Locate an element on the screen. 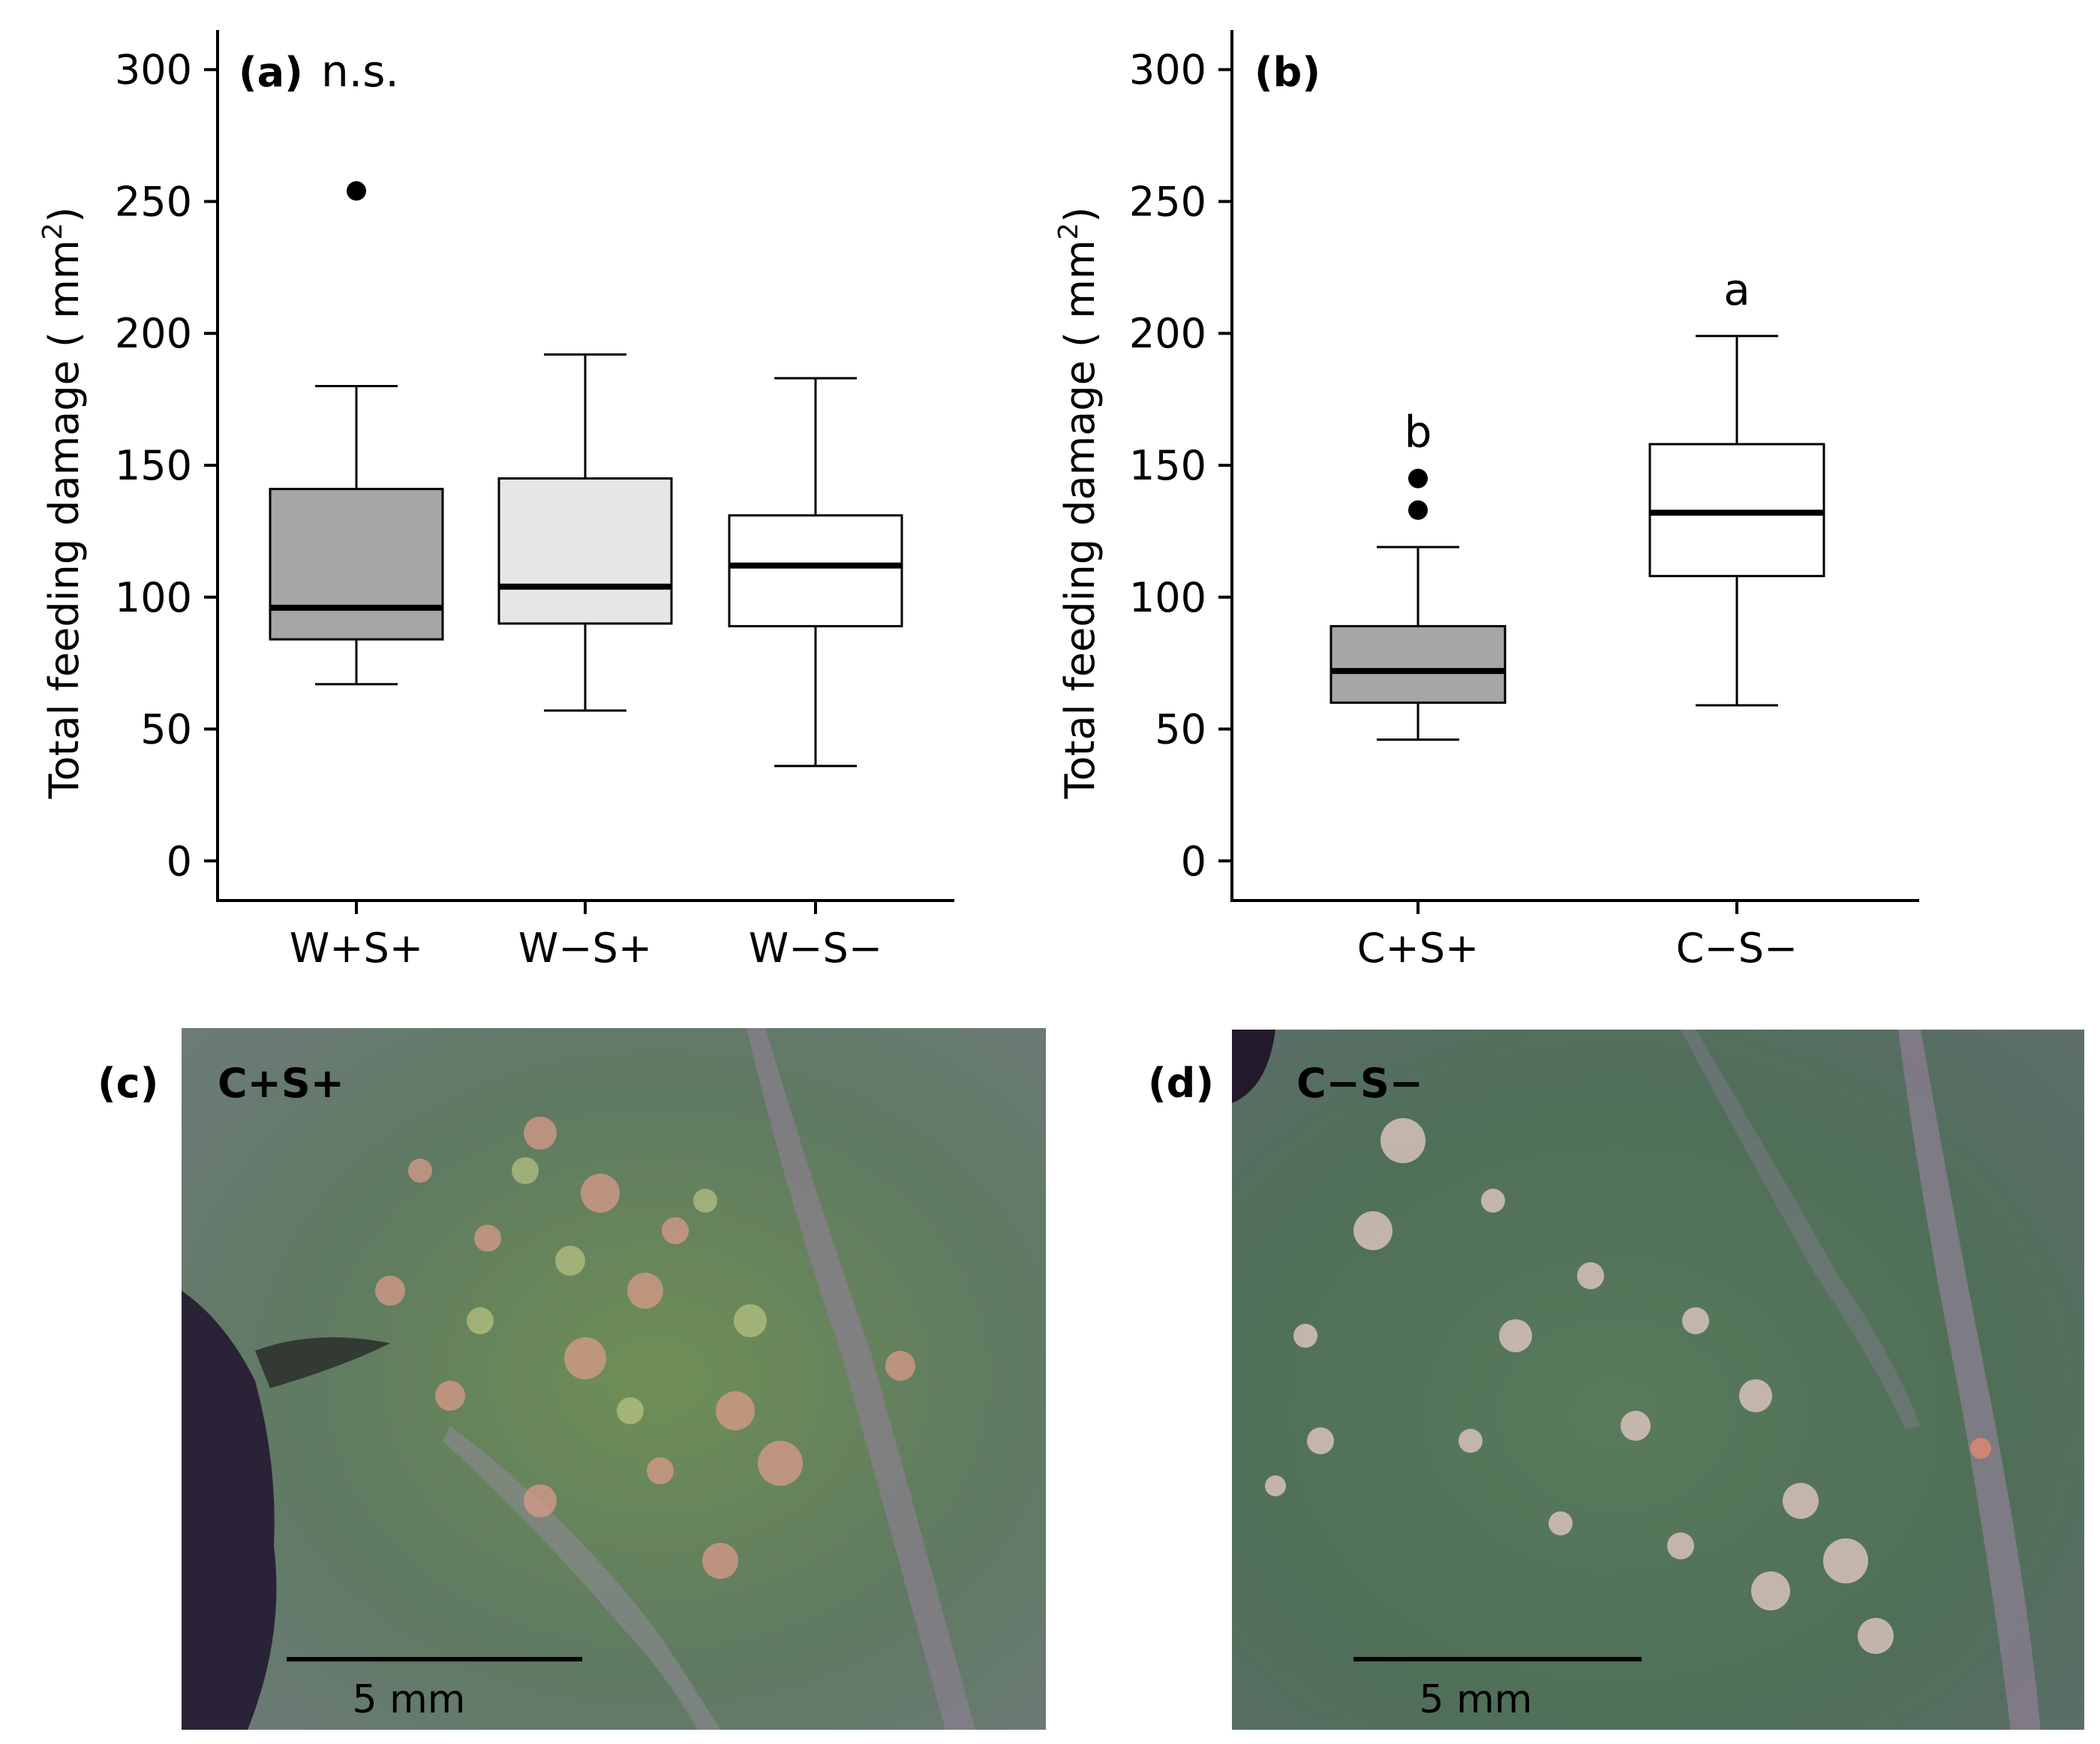  panel-b-x-tick-label: C−S− is located at coordinates (1737, 948).